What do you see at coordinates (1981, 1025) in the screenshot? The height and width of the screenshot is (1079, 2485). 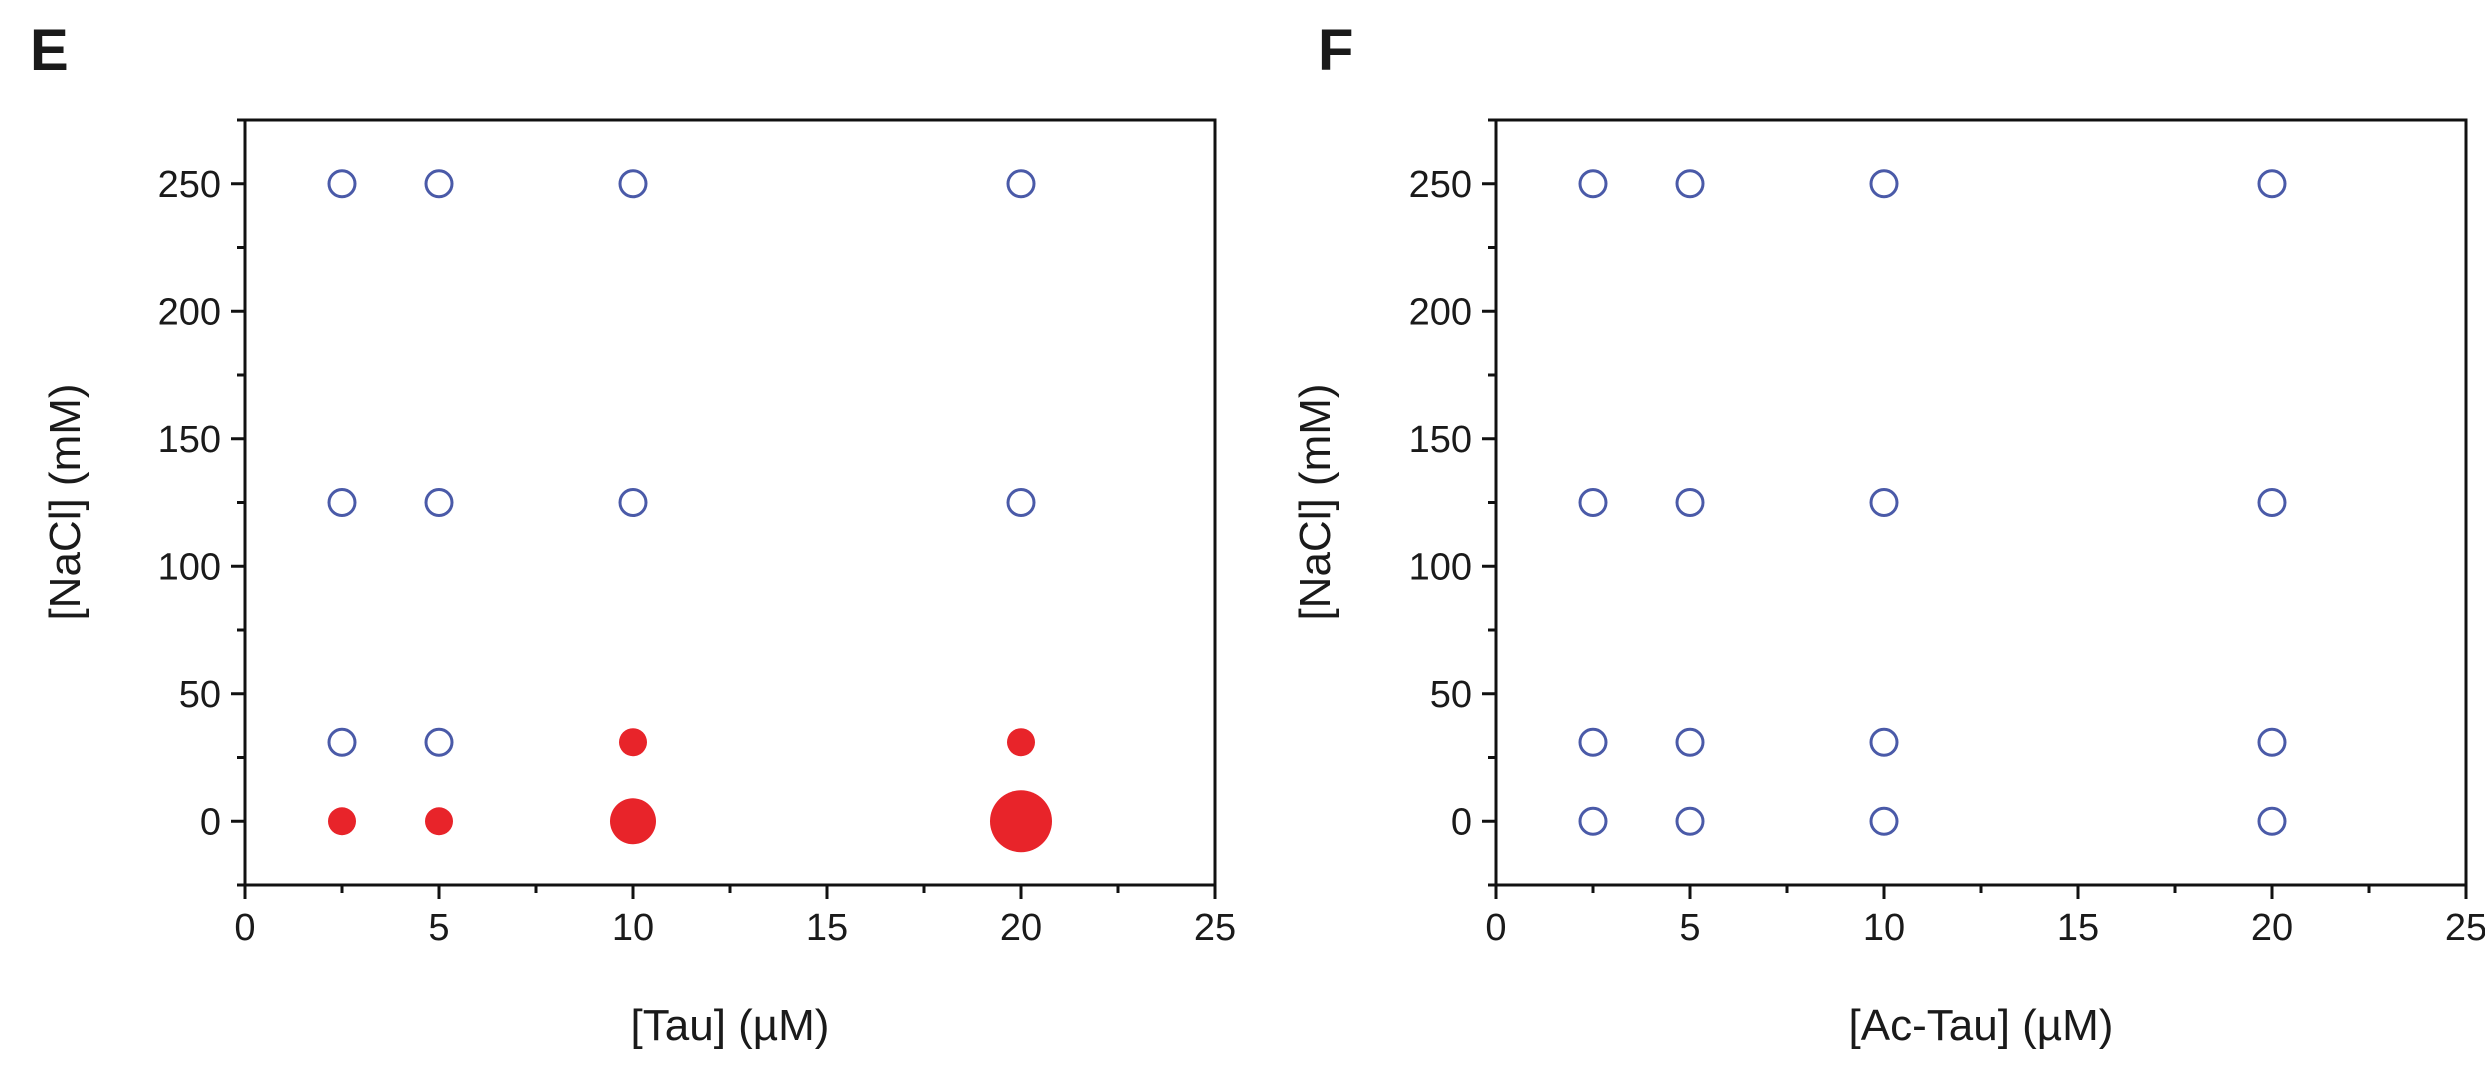 I see `x-axis-title: [Ac-Tau] (µM)` at bounding box center [1981, 1025].